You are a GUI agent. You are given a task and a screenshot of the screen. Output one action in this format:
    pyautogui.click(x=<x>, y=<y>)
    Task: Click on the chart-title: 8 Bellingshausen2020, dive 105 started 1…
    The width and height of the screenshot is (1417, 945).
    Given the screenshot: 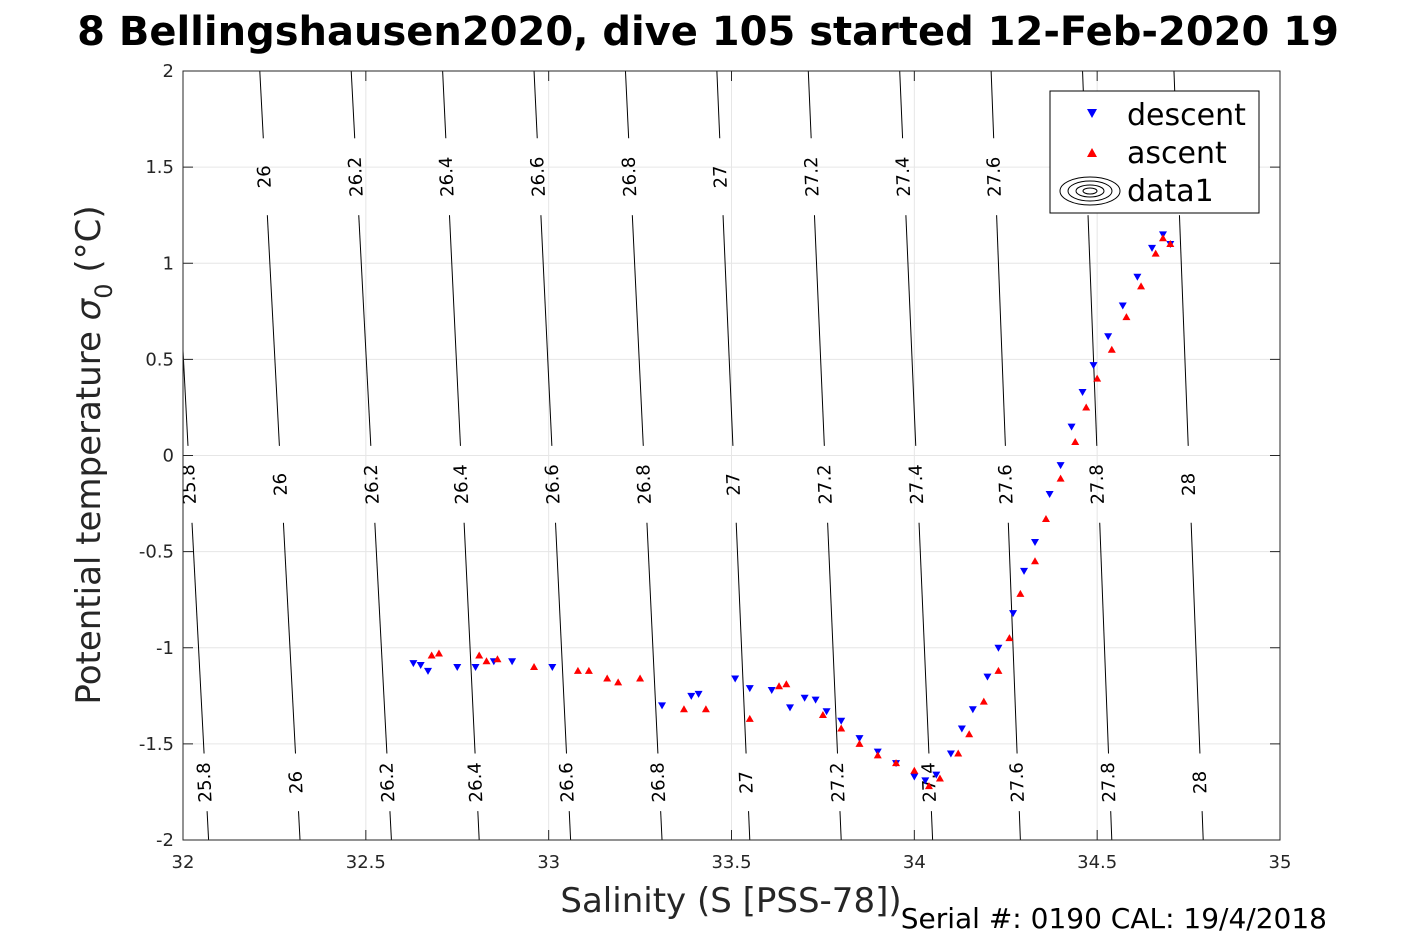 What is the action you would take?
    pyautogui.click(x=708, y=32)
    